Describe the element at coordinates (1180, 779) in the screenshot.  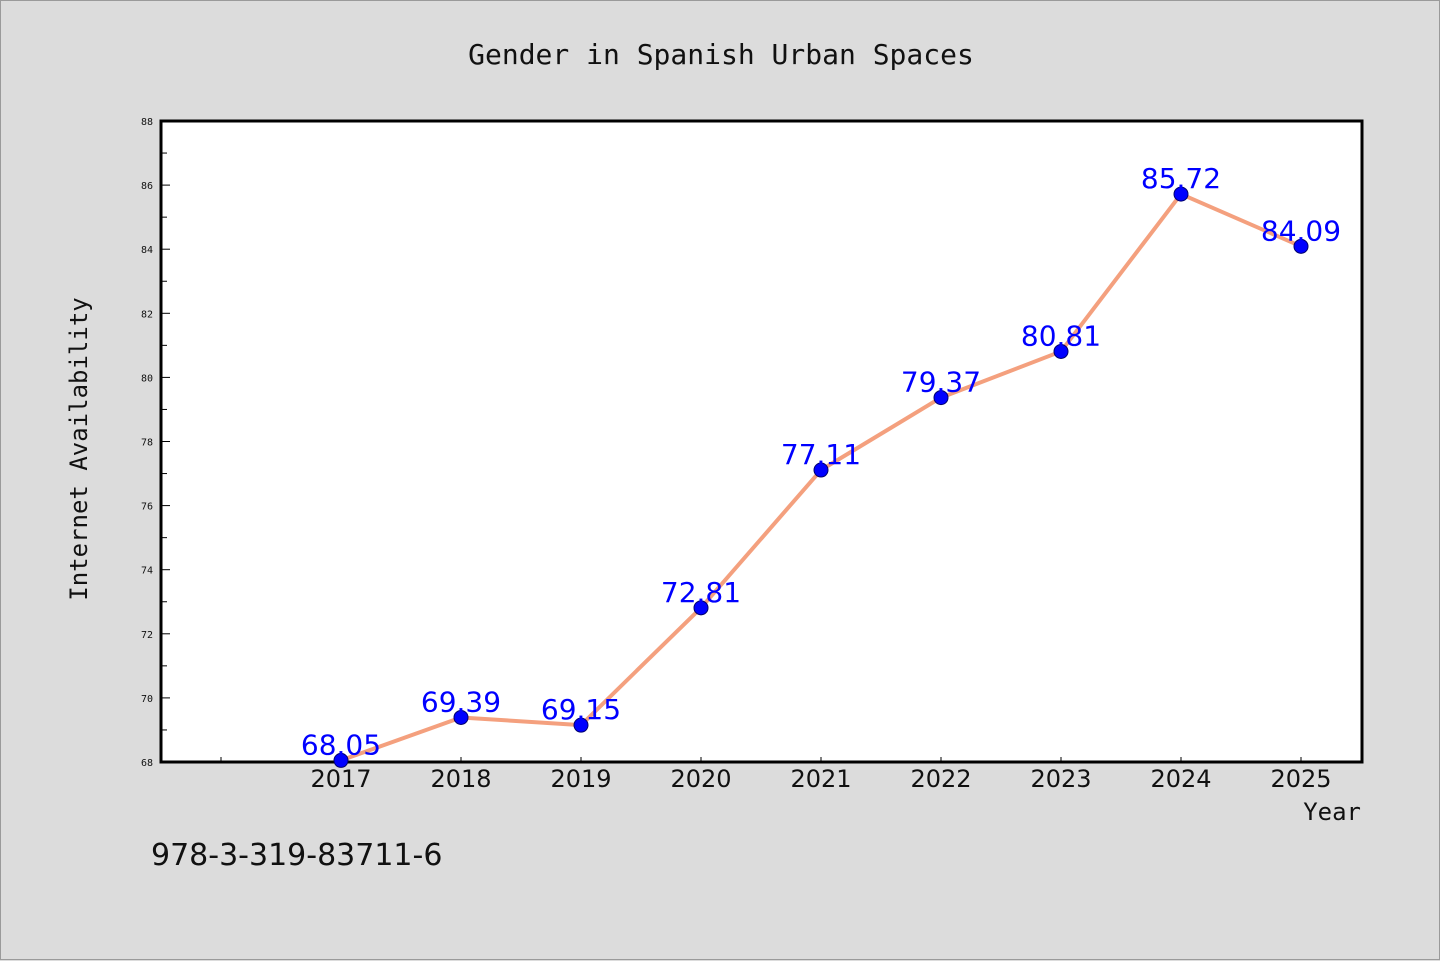
I see `x-tick-label: 2024` at that location.